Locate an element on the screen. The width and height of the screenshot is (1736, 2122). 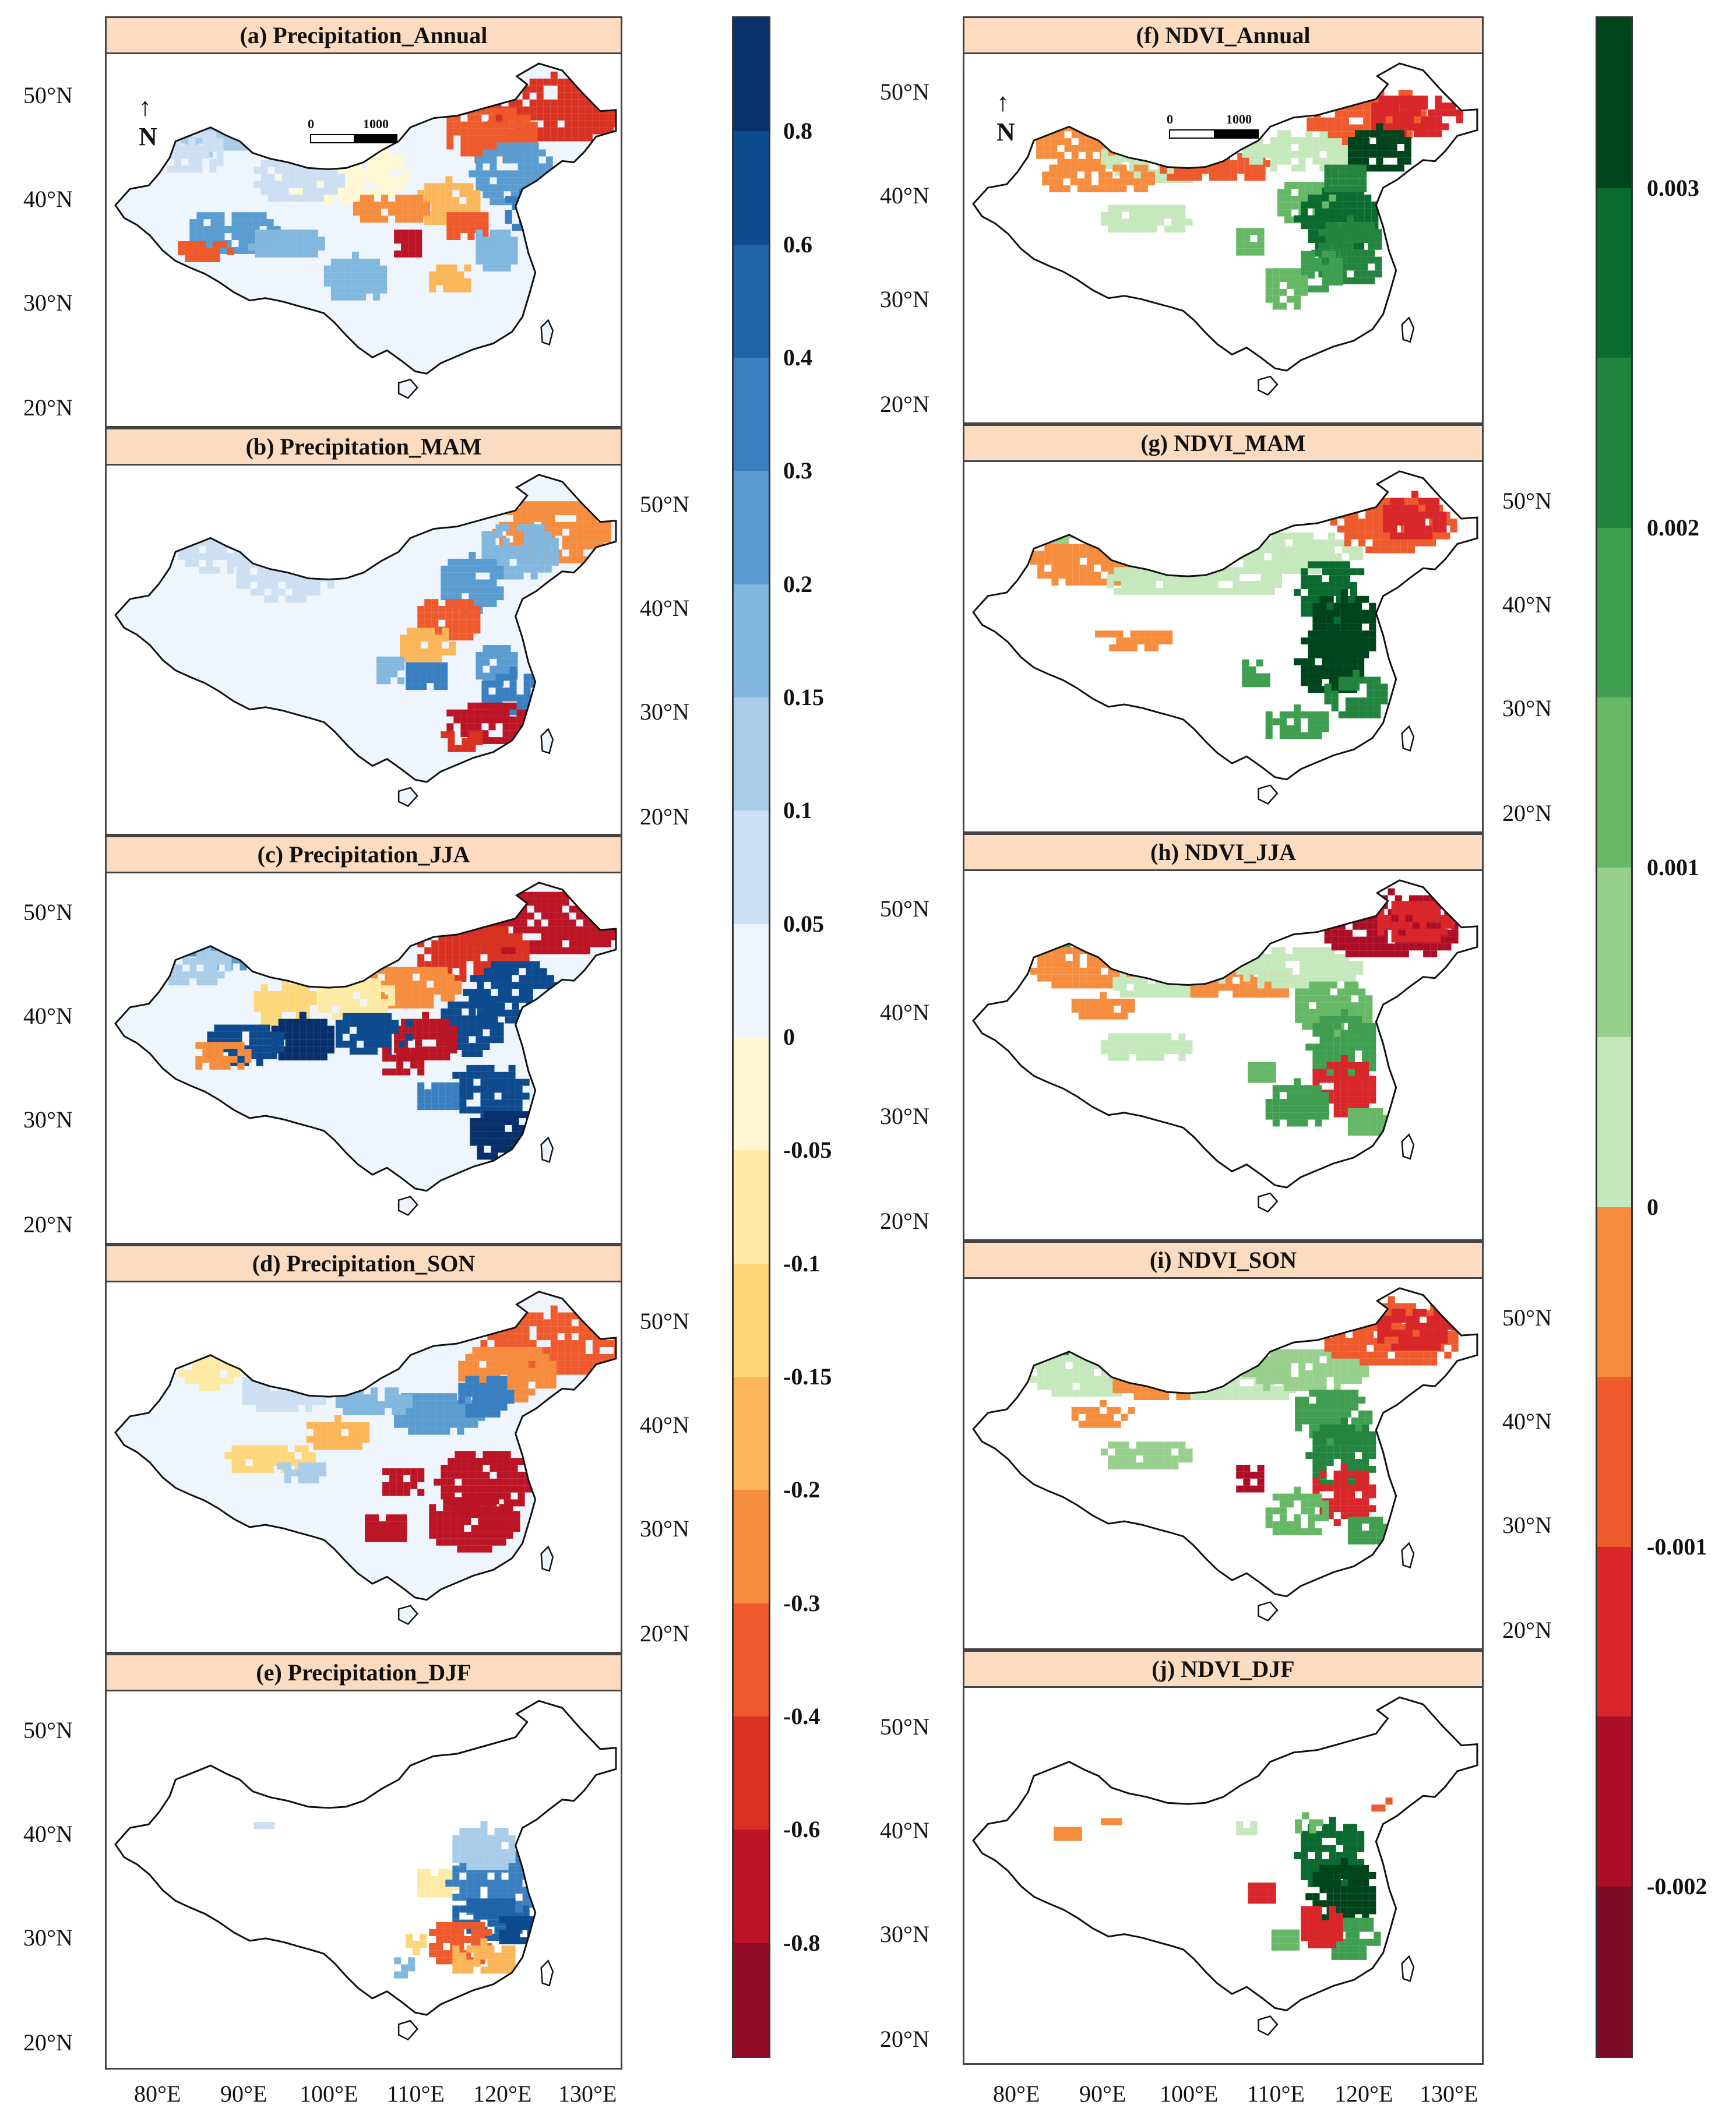
panel-title: (f) NDVI_Annual is located at coordinates (1223, 36).